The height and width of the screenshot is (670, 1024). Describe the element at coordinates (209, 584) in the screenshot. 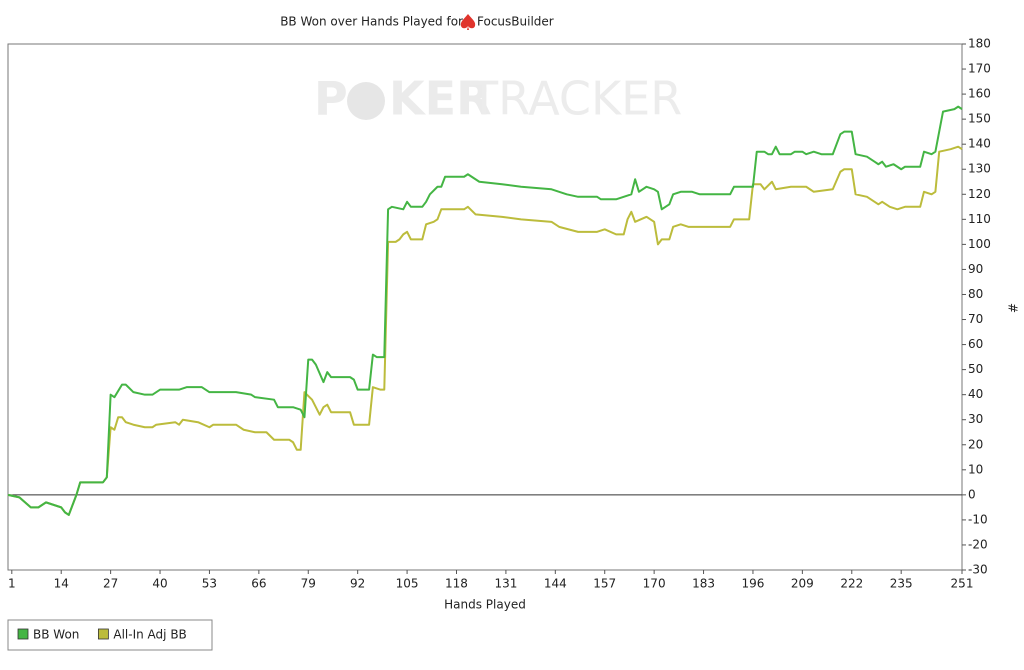

I see `x-tick-label: 53` at that location.